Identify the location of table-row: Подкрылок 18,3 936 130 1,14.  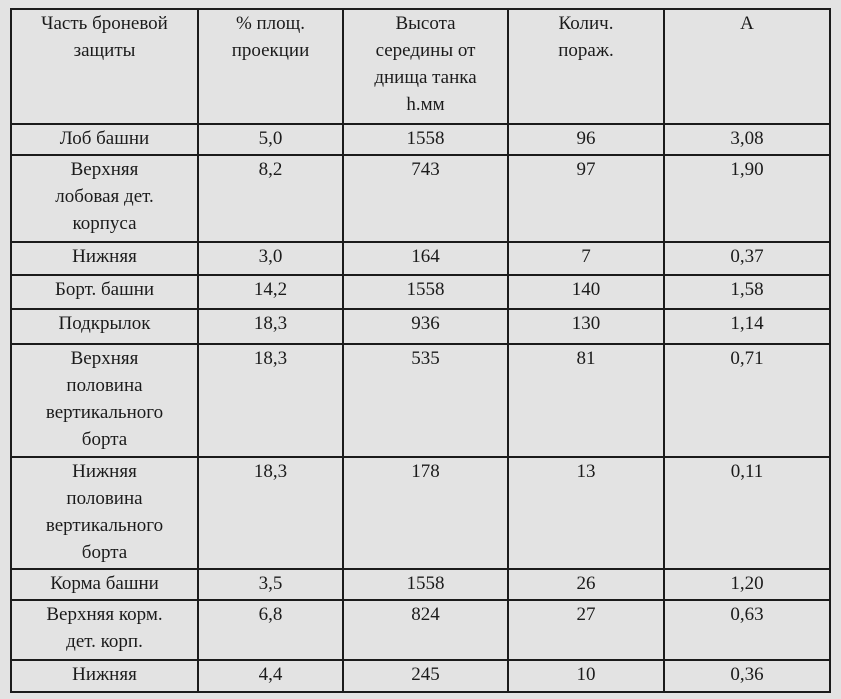
(420, 326).